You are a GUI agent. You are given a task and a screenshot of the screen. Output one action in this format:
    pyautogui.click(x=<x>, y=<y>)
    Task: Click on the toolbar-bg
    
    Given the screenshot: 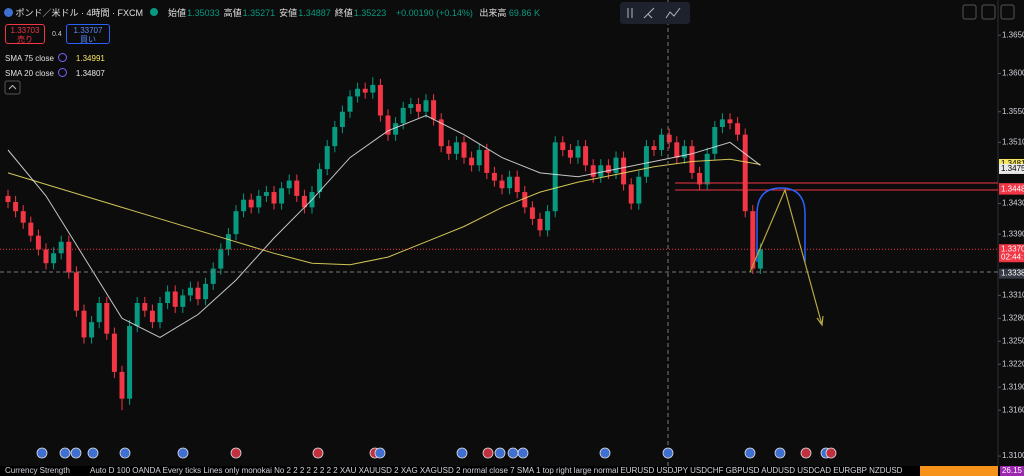 What is the action you would take?
    pyautogui.click(x=655, y=13)
    